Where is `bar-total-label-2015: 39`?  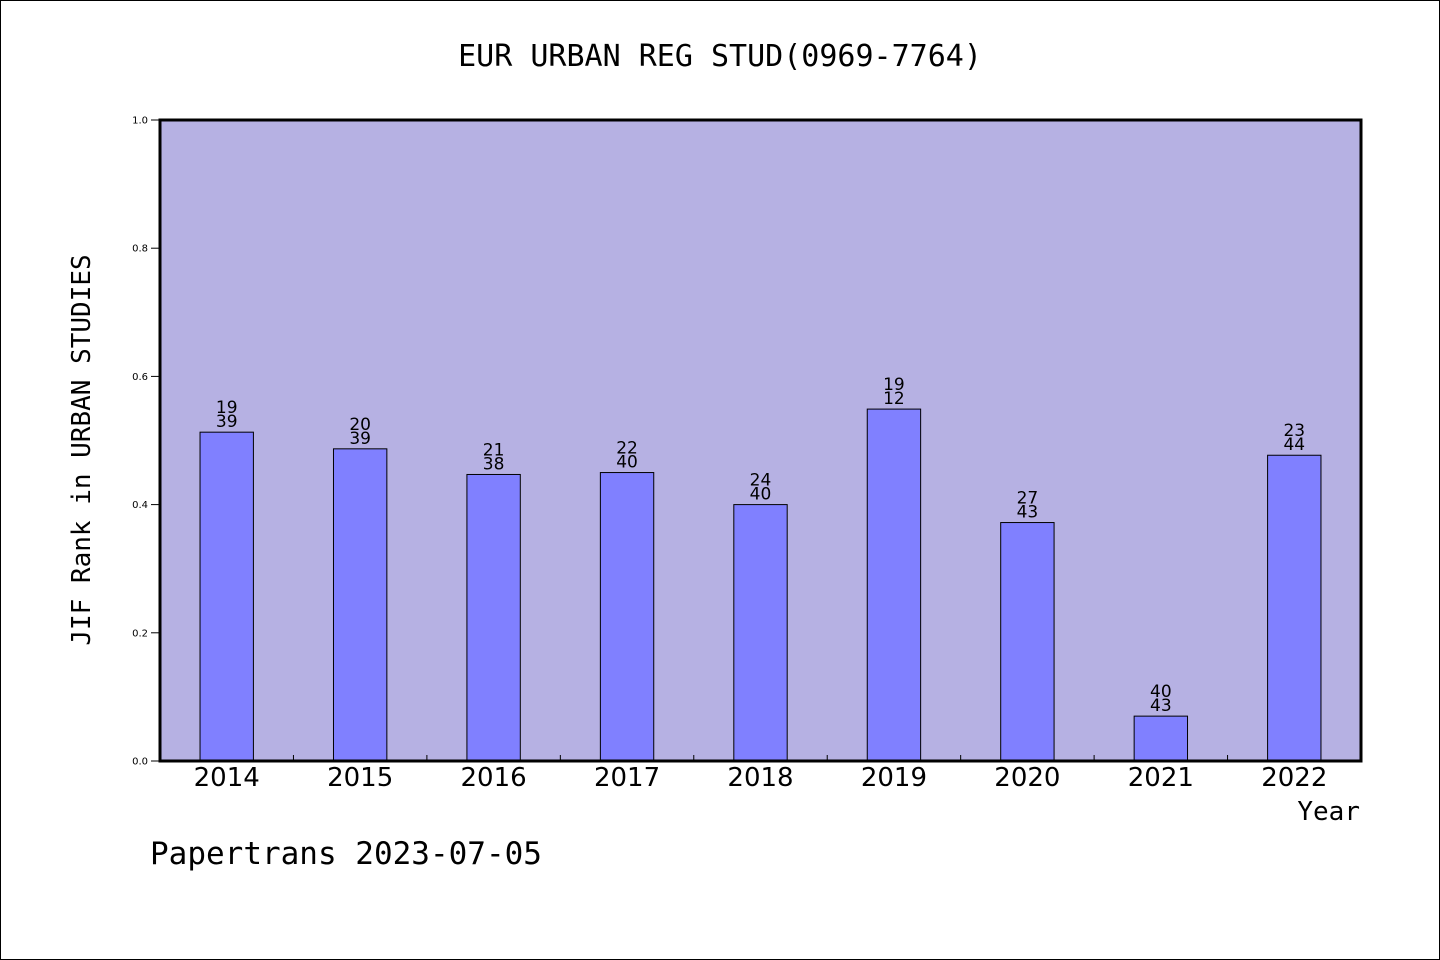
bar-total-label-2015: 39 is located at coordinates (360, 439).